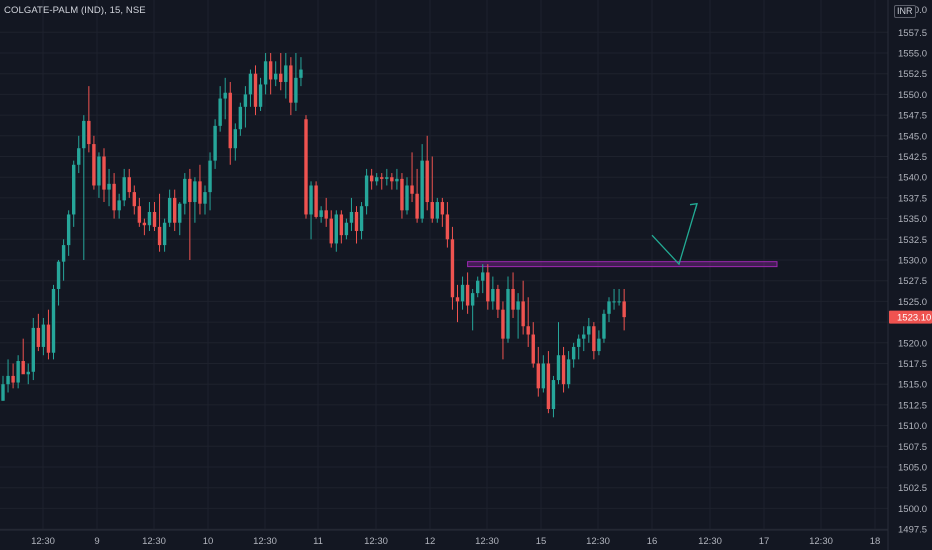 The height and width of the screenshot is (550, 932). What do you see at coordinates (905, 11) in the screenshot?
I see `currency-badge: INR` at bounding box center [905, 11].